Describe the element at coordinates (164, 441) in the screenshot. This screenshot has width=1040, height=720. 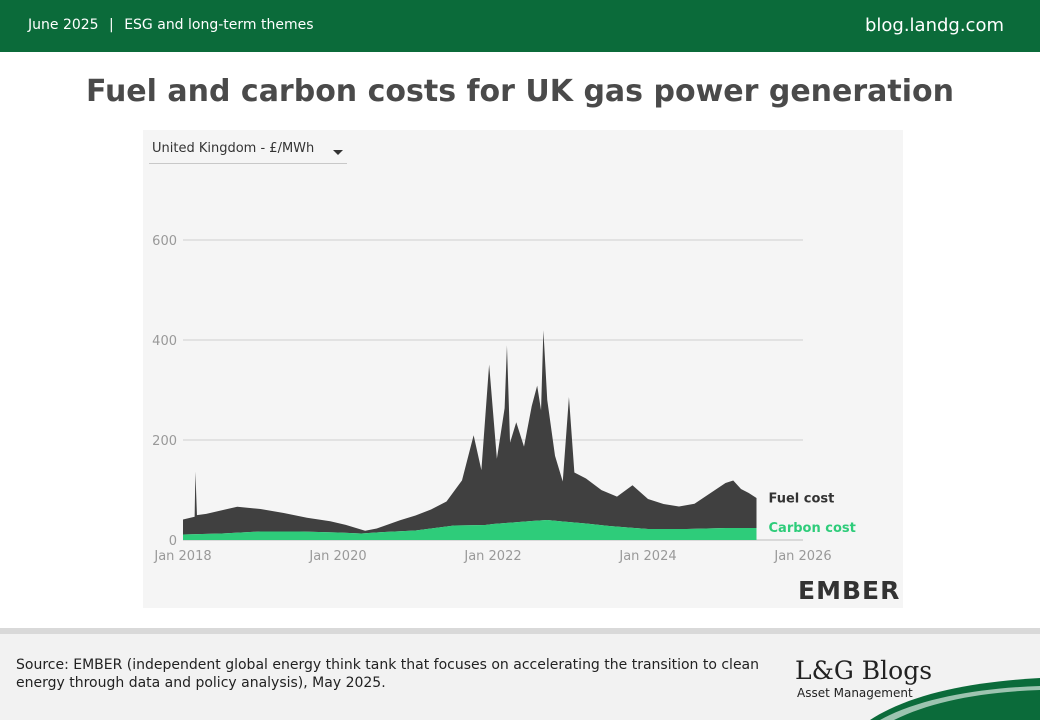
I see `y-tick-label: 200` at that location.